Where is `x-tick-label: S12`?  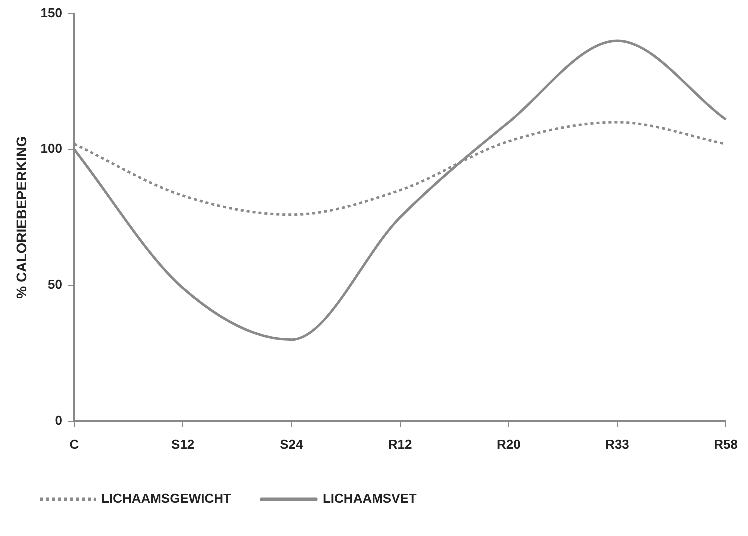 x-tick-label: S12 is located at coordinates (183, 444).